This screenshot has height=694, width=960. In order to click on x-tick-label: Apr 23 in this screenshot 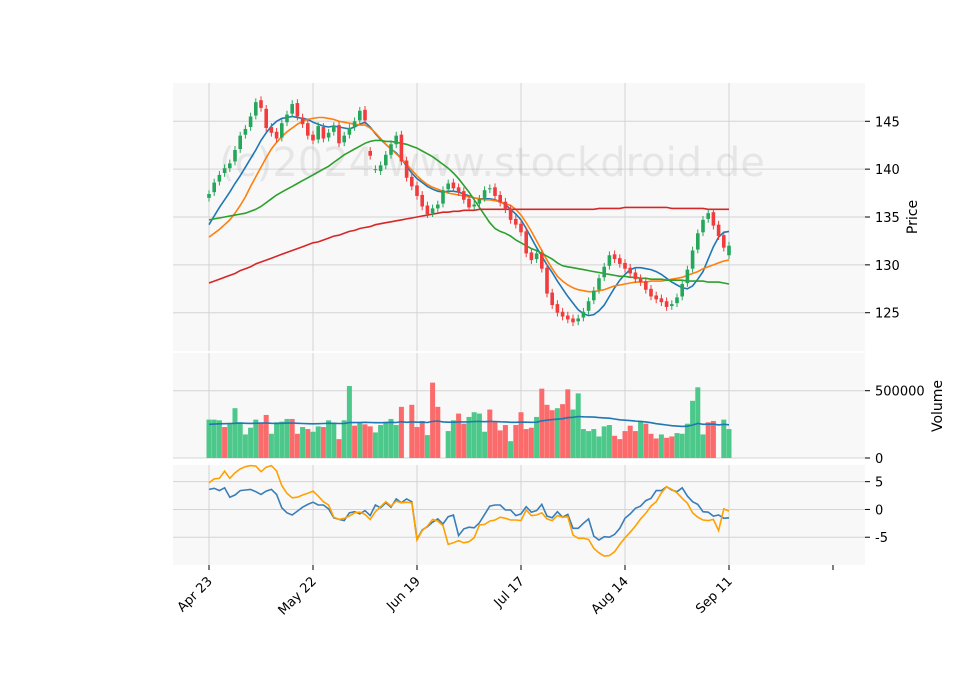, I will do `click(195, 594)`.